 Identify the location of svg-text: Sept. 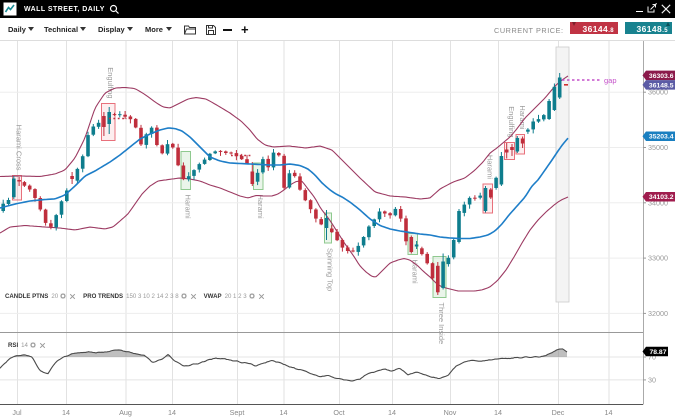
(237, 412).